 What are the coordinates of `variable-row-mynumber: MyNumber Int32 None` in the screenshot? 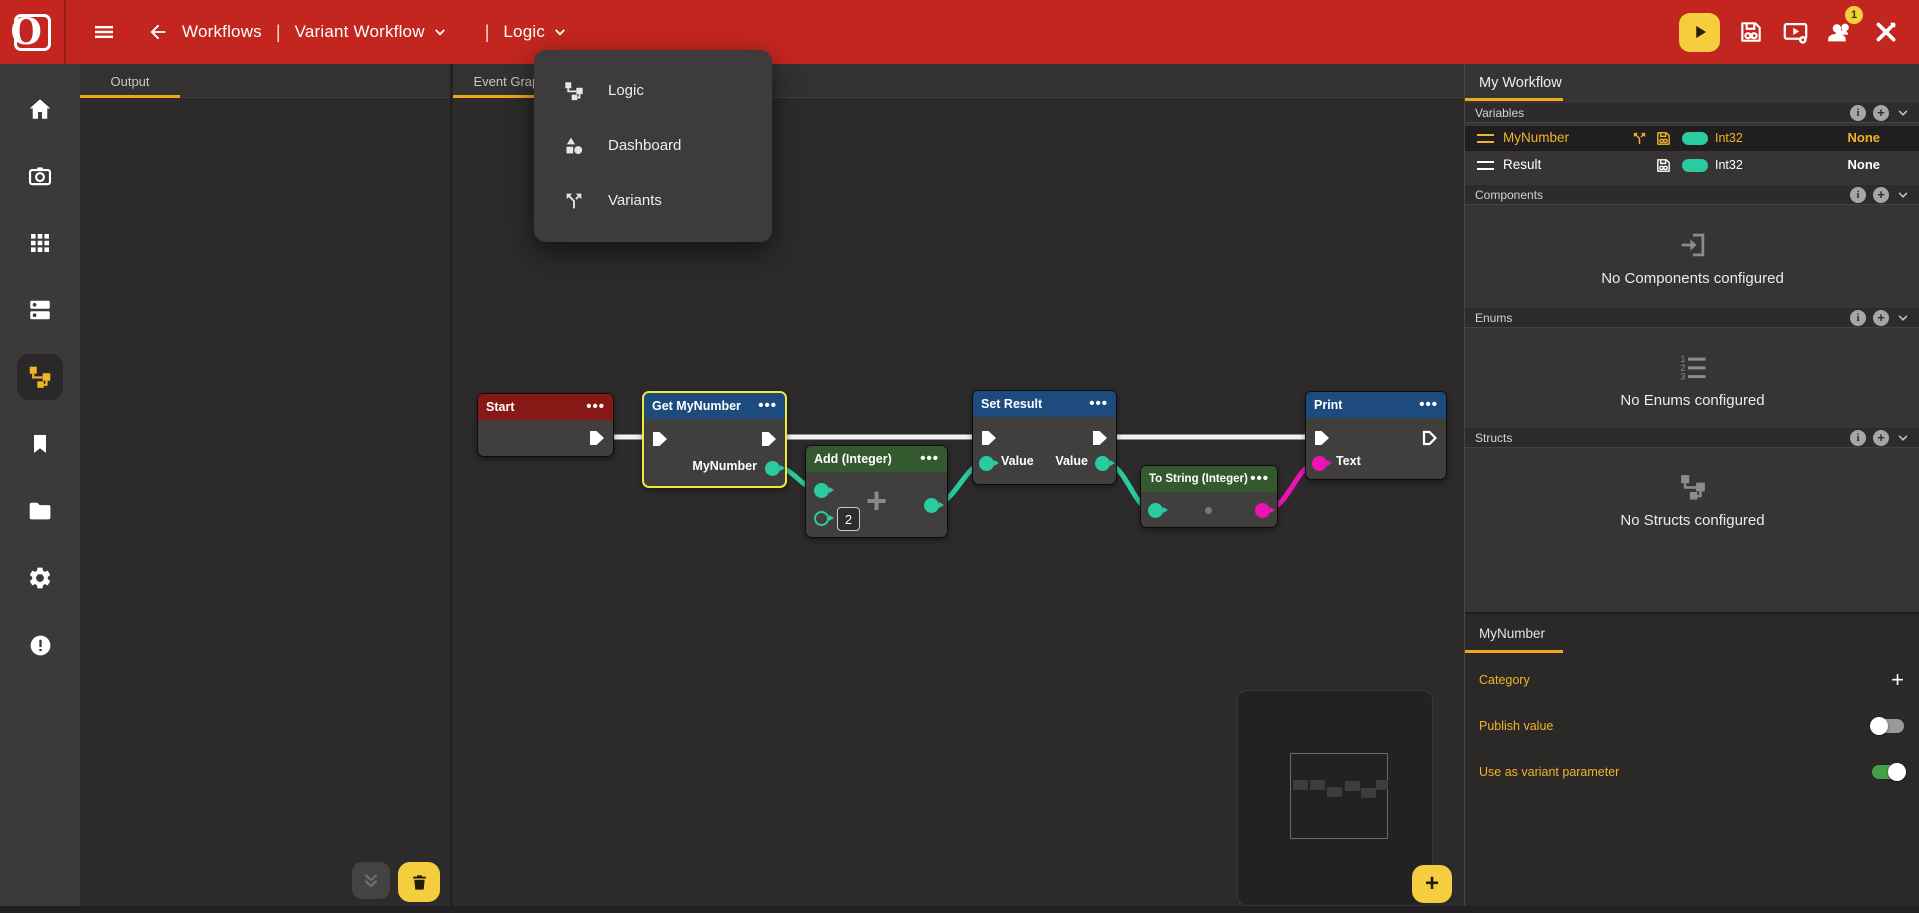 It's located at (1692, 138).